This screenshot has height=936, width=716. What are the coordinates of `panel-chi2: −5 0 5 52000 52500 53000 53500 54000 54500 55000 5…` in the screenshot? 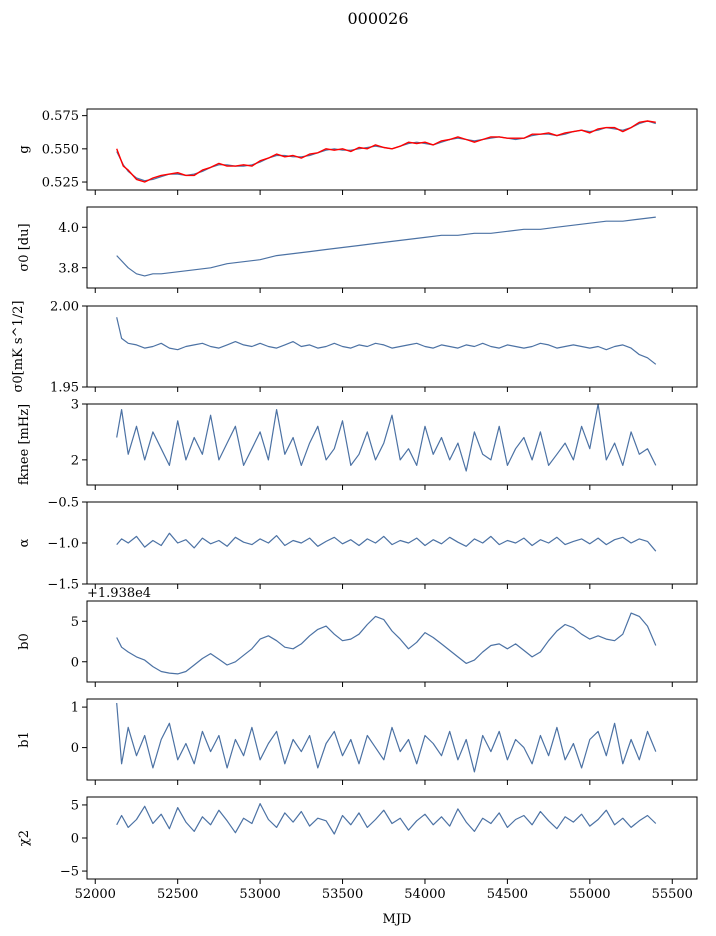 It's located at (357, 849).